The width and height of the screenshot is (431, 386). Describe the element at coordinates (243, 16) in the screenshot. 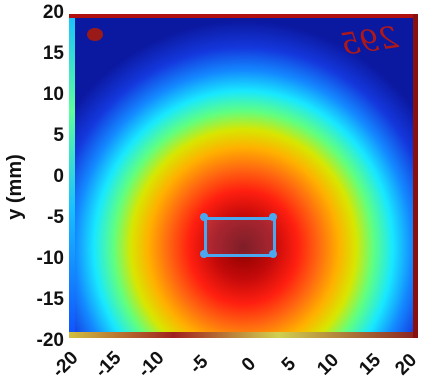

I see `top-edge-artifact` at that location.